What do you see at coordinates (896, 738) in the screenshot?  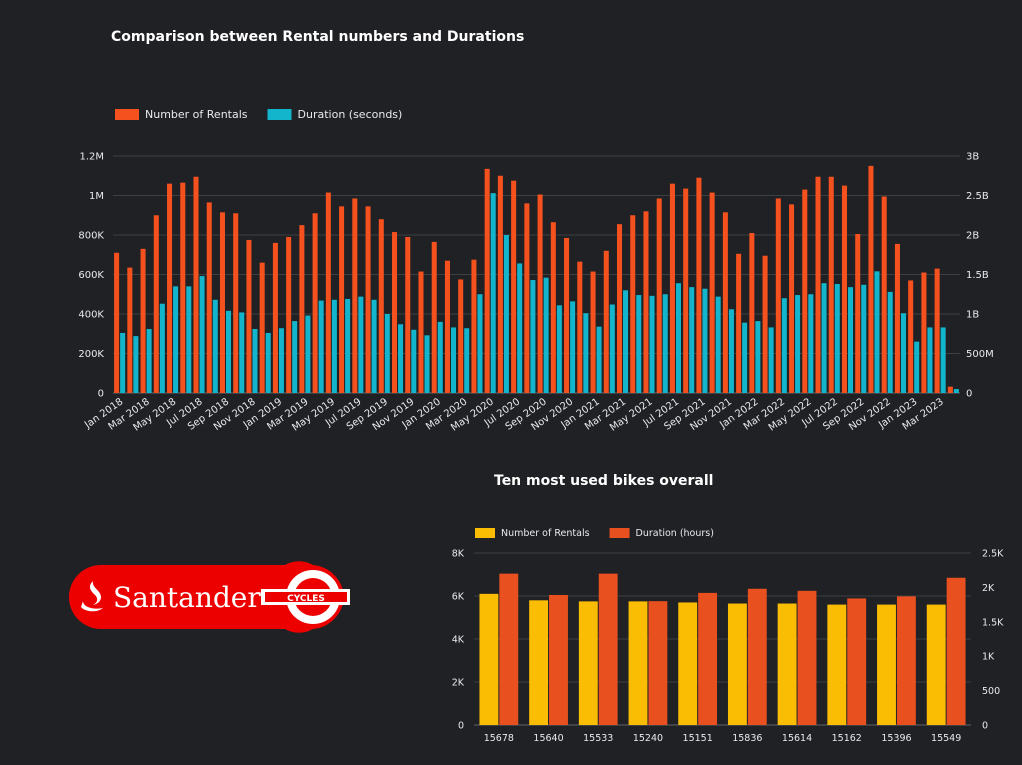 I see `x-tick-label: 15396` at bounding box center [896, 738].